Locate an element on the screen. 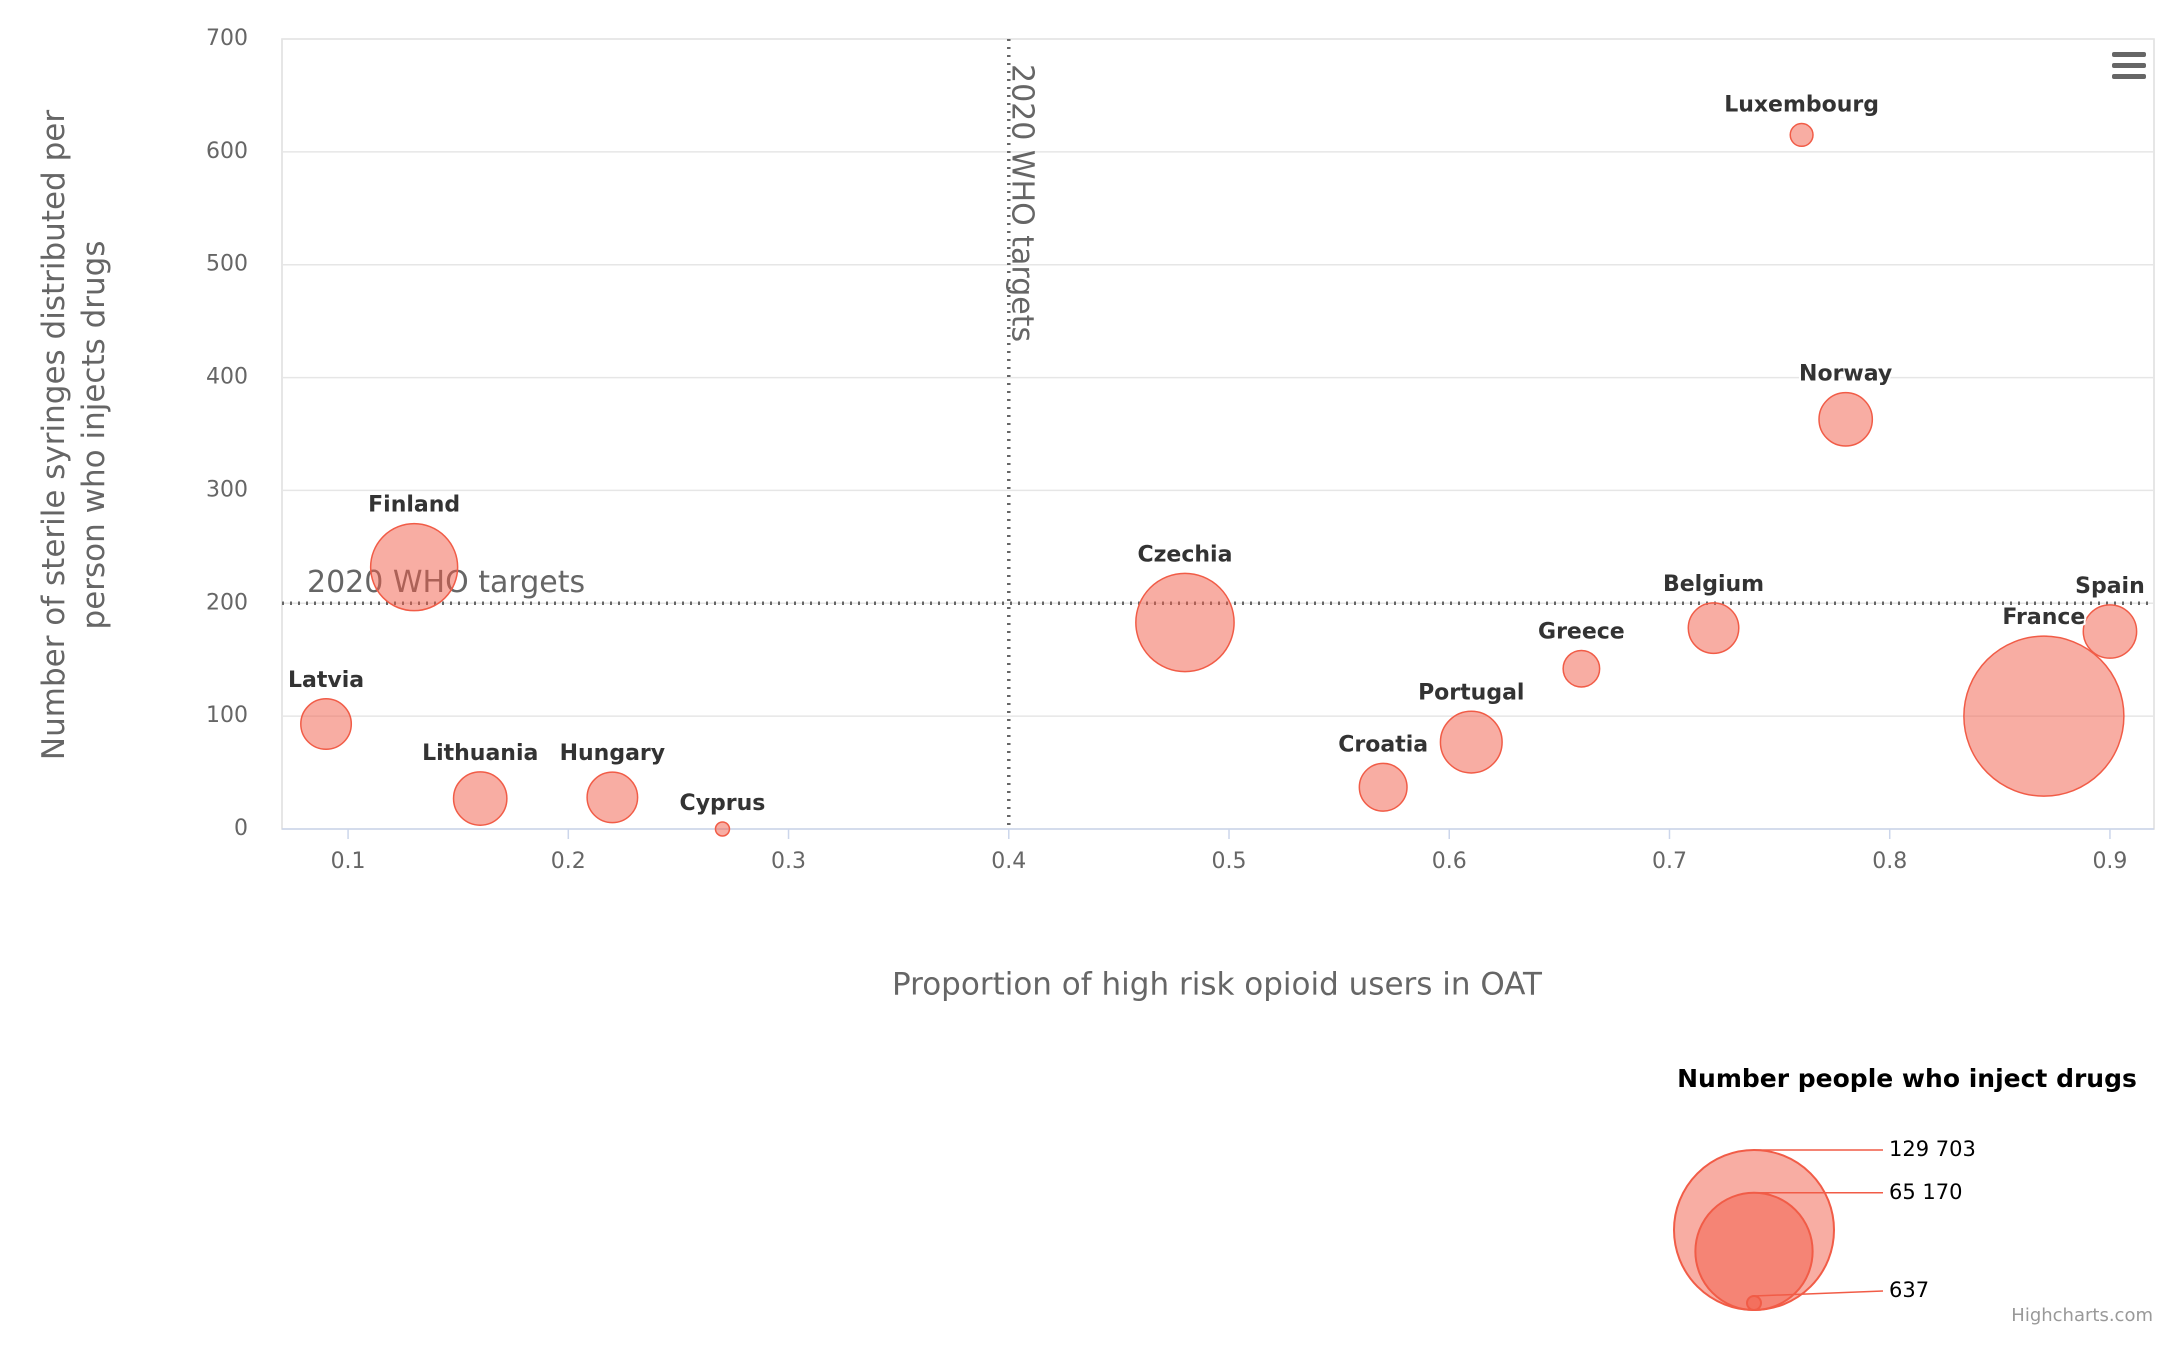 This screenshot has height=1349, width=2175. x-tick-label: 0.7 is located at coordinates (1669, 861).